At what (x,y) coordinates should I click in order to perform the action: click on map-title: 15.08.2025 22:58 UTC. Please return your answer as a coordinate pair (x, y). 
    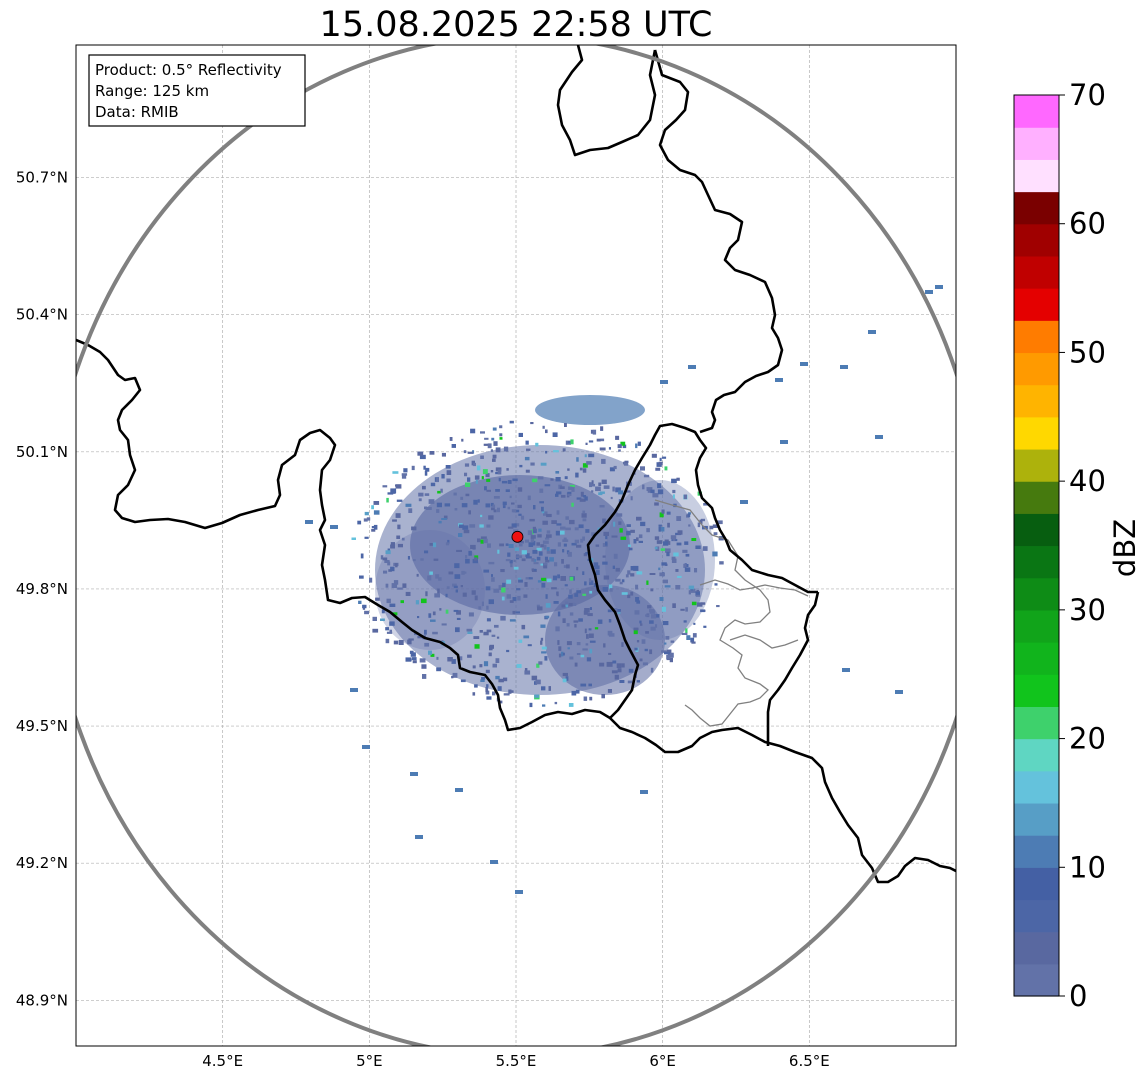
    Looking at the image, I should click on (516, 25).